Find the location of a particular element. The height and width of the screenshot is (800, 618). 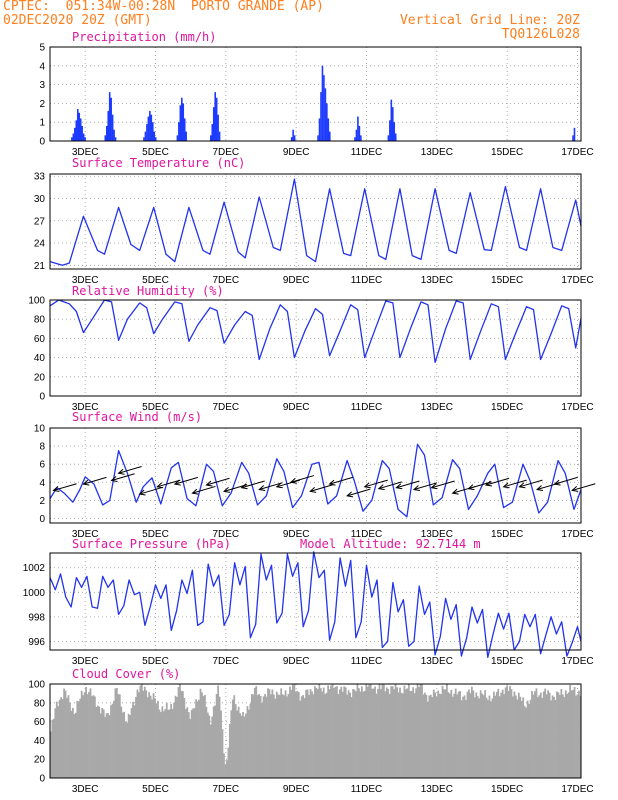

product-code: TQ0126L028 is located at coordinates (540, 34).